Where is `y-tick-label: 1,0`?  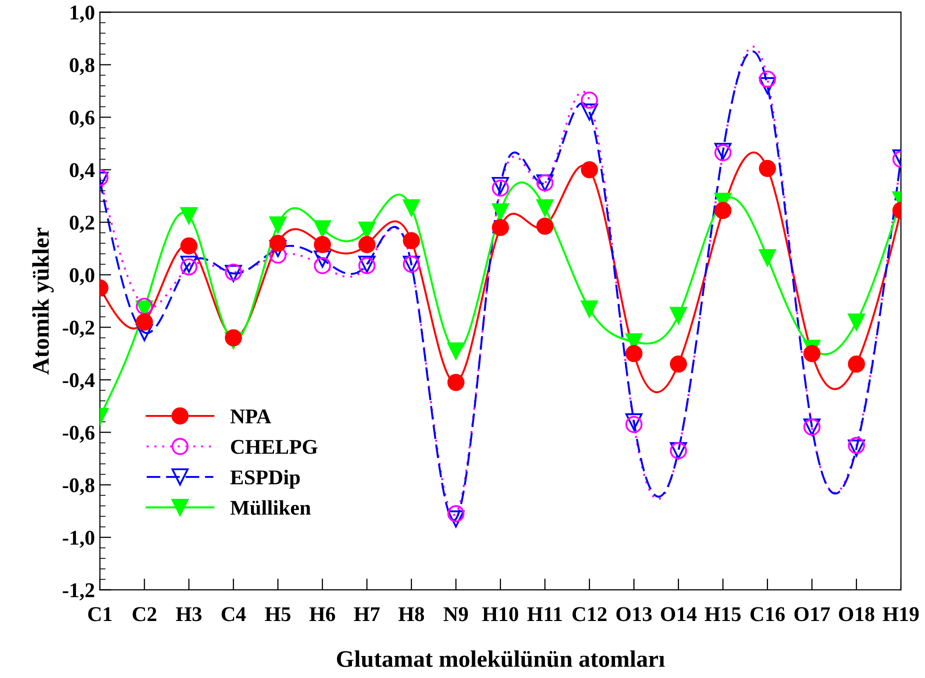 y-tick-label: 1,0 is located at coordinates (82, 14).